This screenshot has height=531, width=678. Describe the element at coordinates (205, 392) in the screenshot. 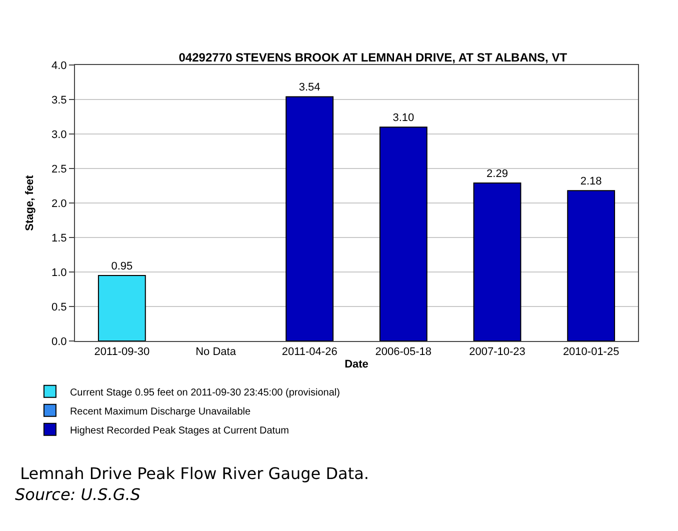

I see `legend-label: Current Stage 0.95 feet on 2011-09-30 23:45:00 (provisional)` at that location.